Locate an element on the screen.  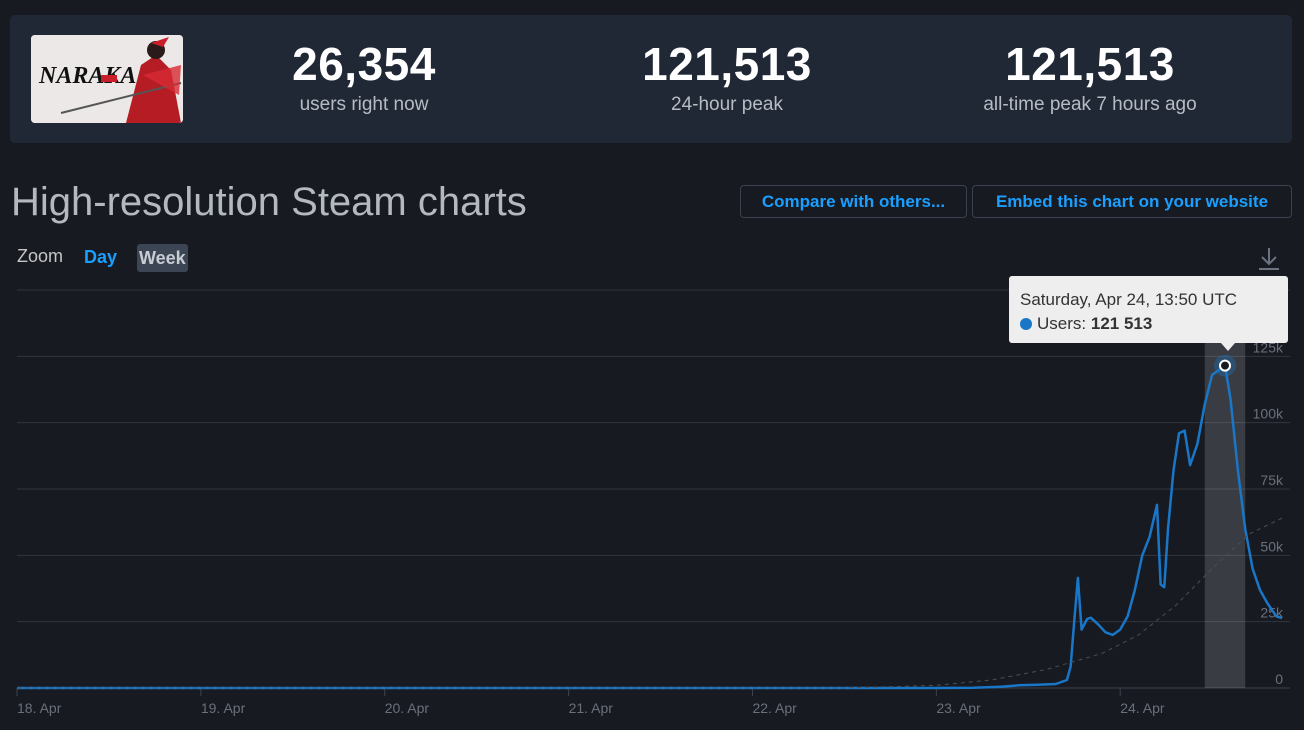
svg-text: NARAKA is located at coordinates (87, 76).